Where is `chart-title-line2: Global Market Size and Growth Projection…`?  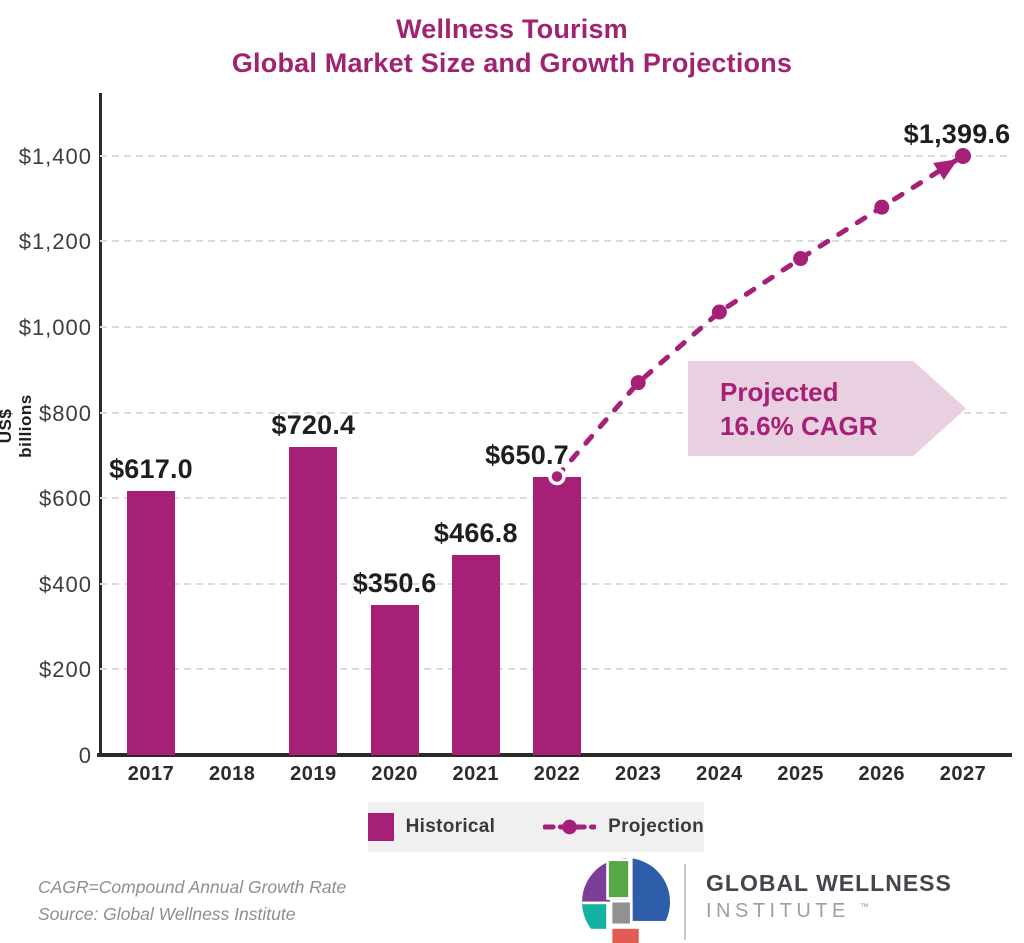 chart-title-line2: Global Market Size and Growth Projection… is located at coordinates (512, 63).